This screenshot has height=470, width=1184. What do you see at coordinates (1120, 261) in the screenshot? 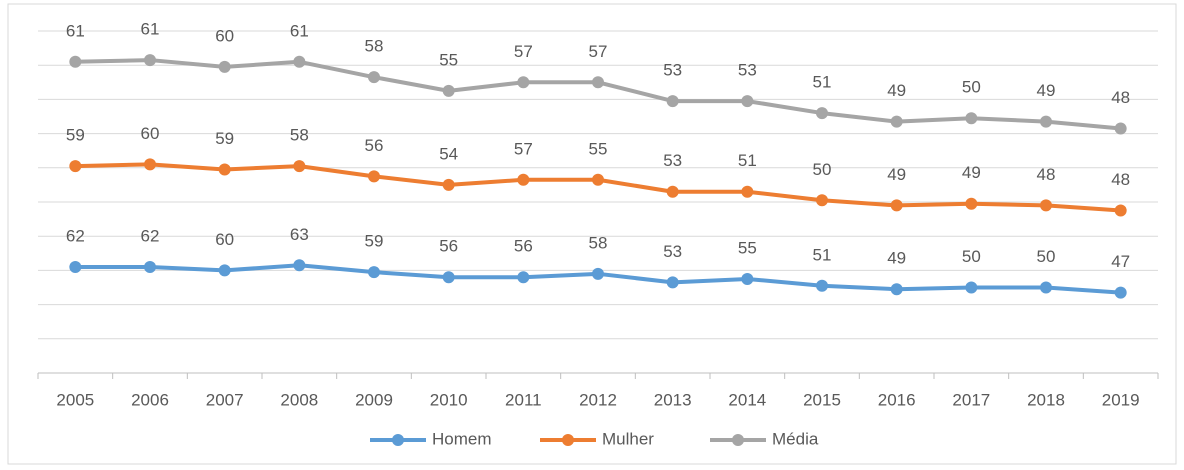
I see `data-label: 47` at bounding box center [1120, 261].